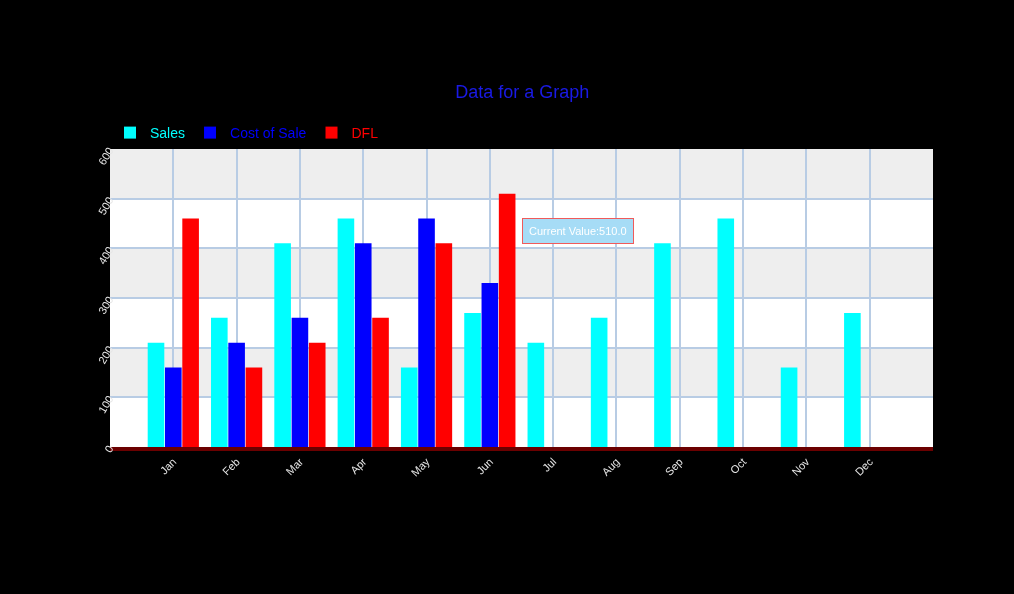 The image size is (1014, 594). I want to click on x-tick-label: Jul, so click(549, 464).